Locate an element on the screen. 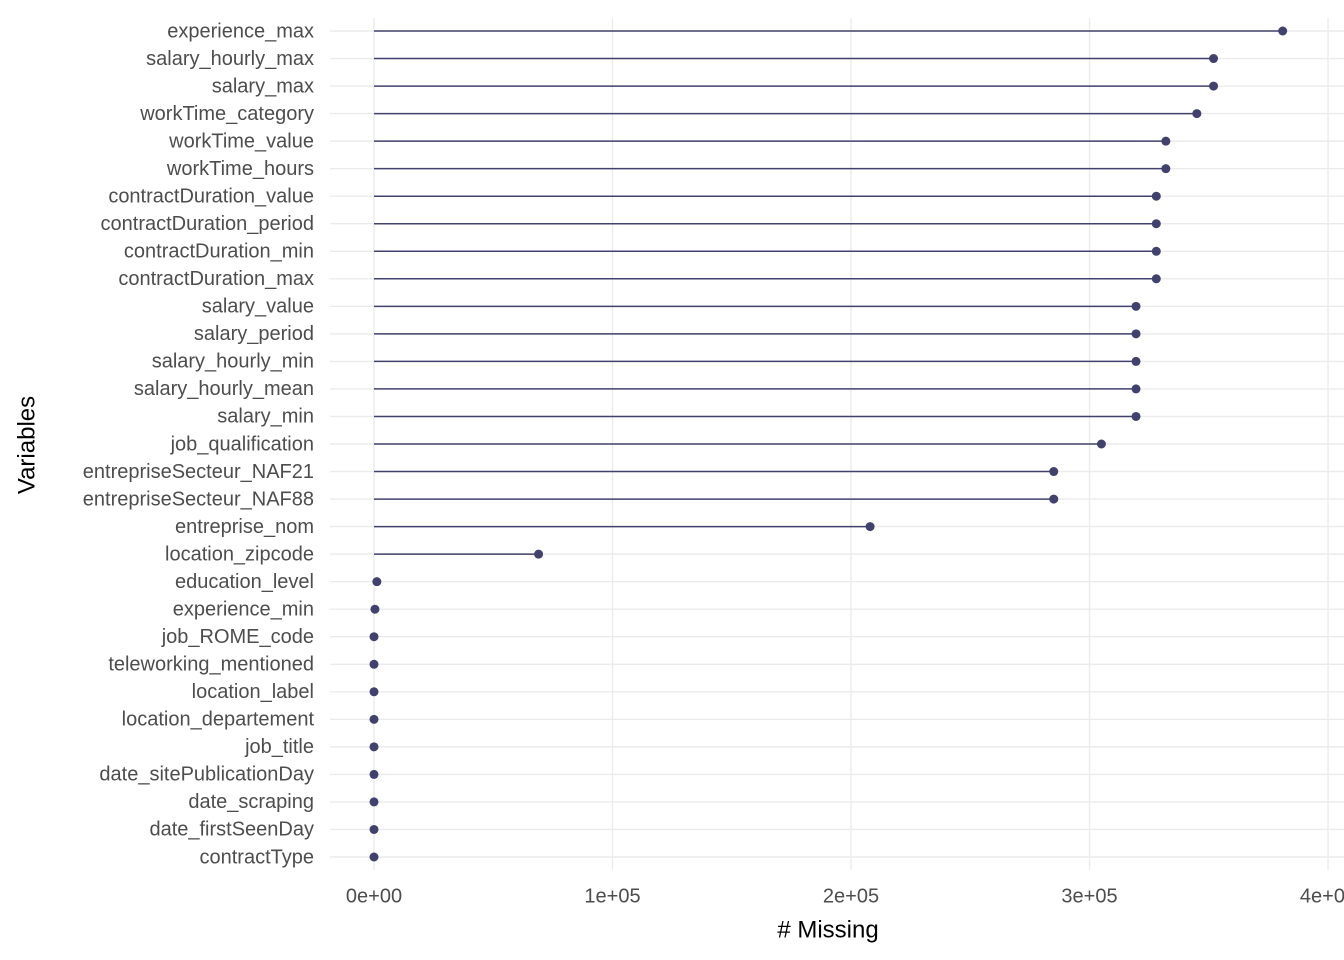 The width and height of the screenshot is (1344, 960). y-tick-label: salary_max is located at coordinates (263, 86).